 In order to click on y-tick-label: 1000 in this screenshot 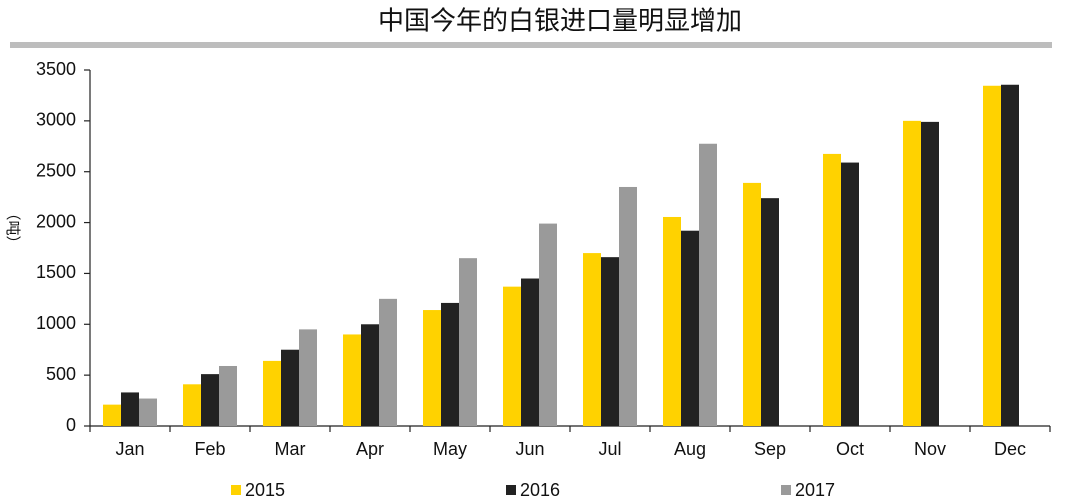, I will do `click(56, 323)`.